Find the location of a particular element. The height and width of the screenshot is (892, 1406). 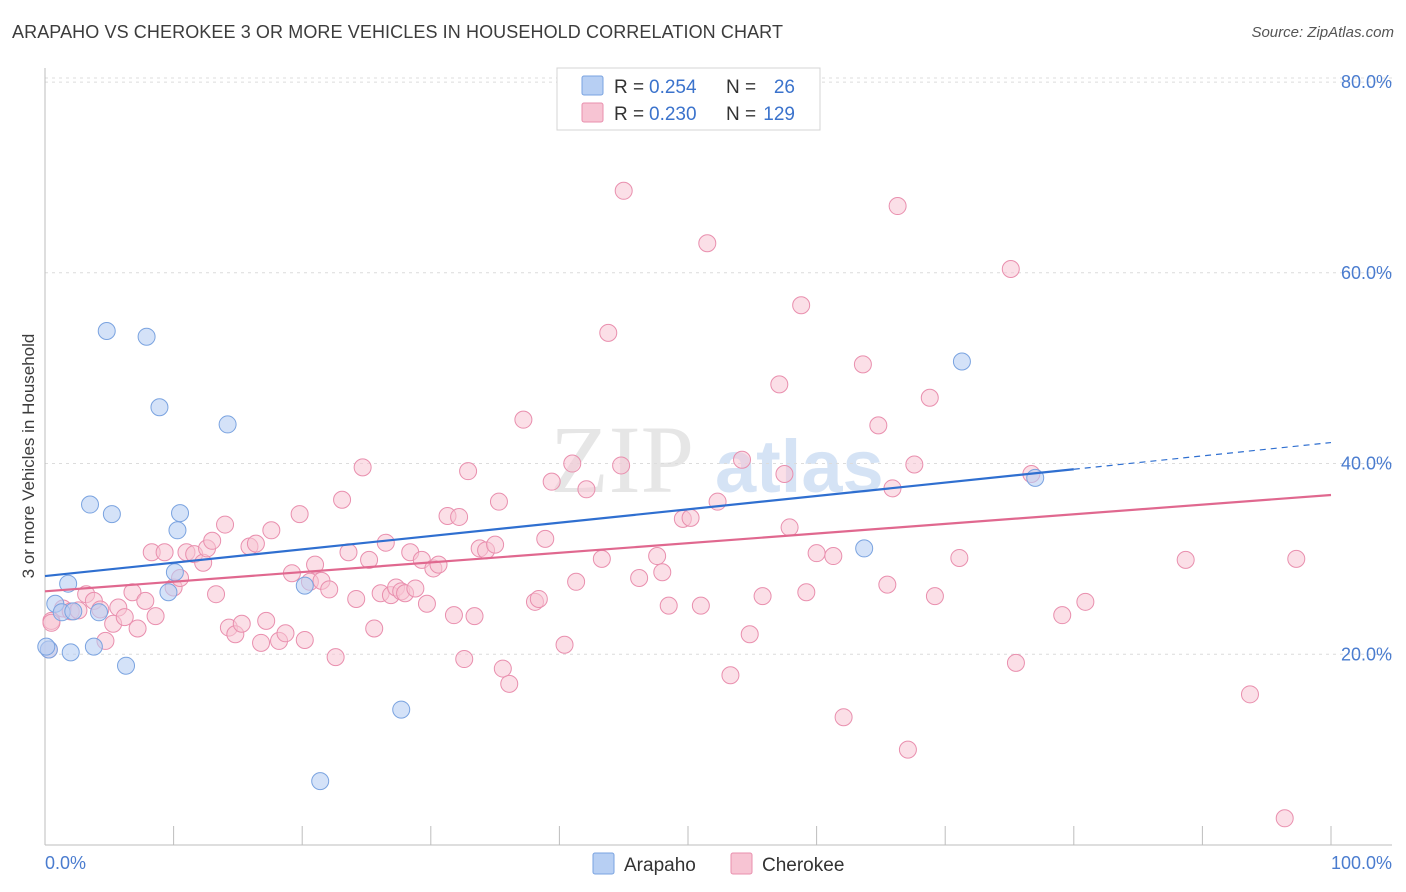

legend-arapaho-r-value: 0.254 is located at coordinates (673, 87).